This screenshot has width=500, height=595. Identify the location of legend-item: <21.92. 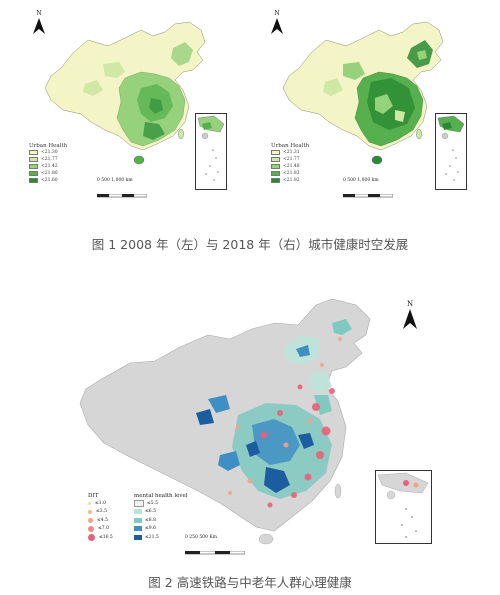
(290, 180).